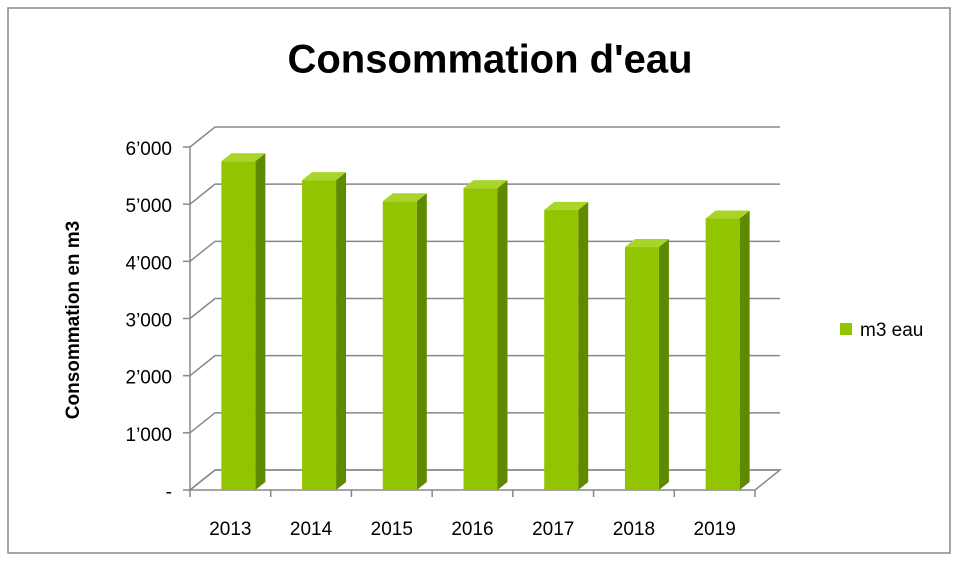 This screenshot has width=957, height=561. I want to click on x-tick-label: 2016, so click(472, 529).